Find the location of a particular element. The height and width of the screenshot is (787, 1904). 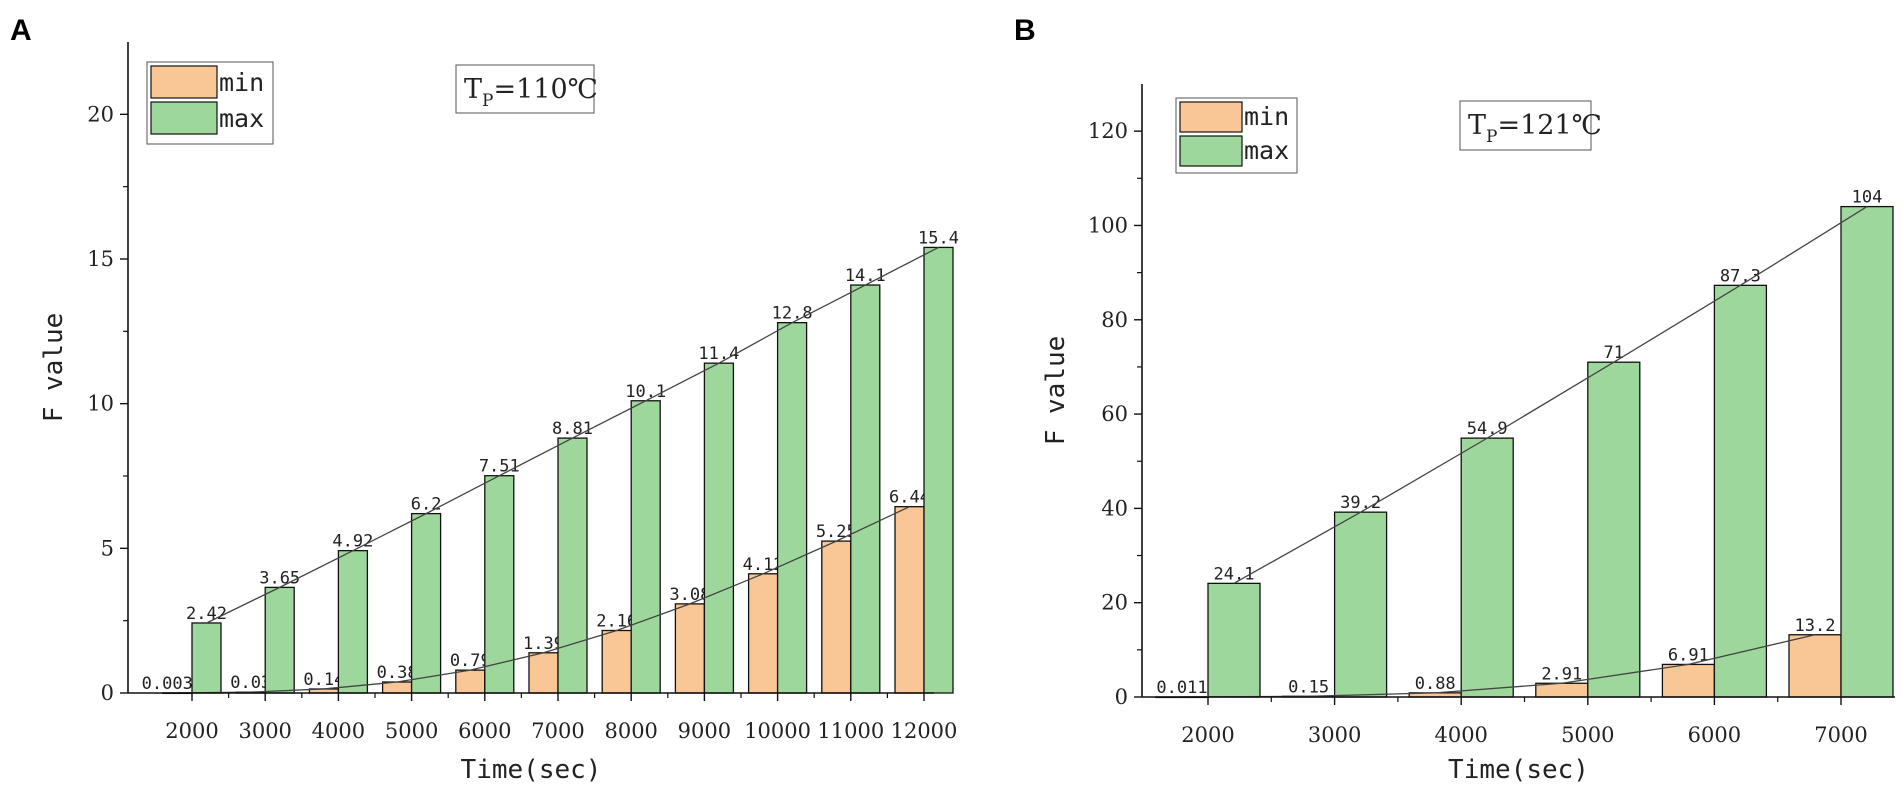

data-label-max-12000: 15.4 is located at coordinates (938, 238).